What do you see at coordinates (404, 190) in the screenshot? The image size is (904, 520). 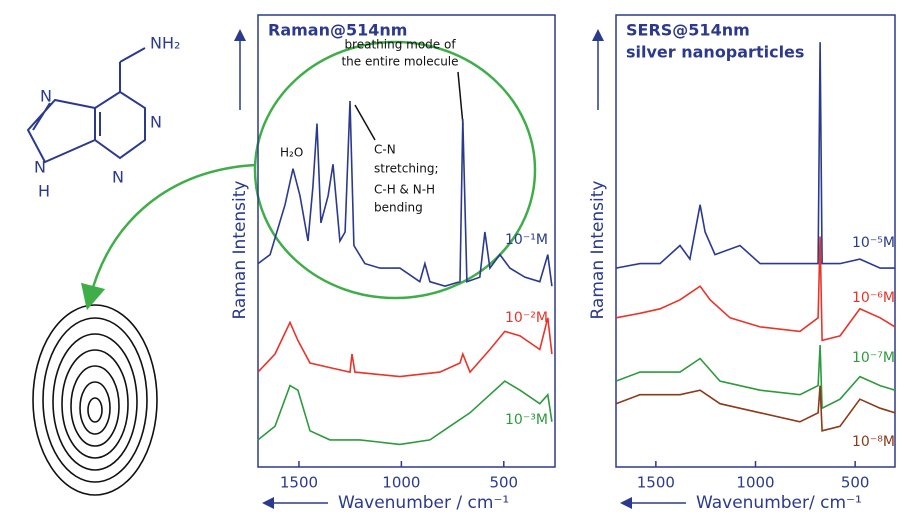 I see `annotation: C-H & N-H` at bounding box center [404, 190].